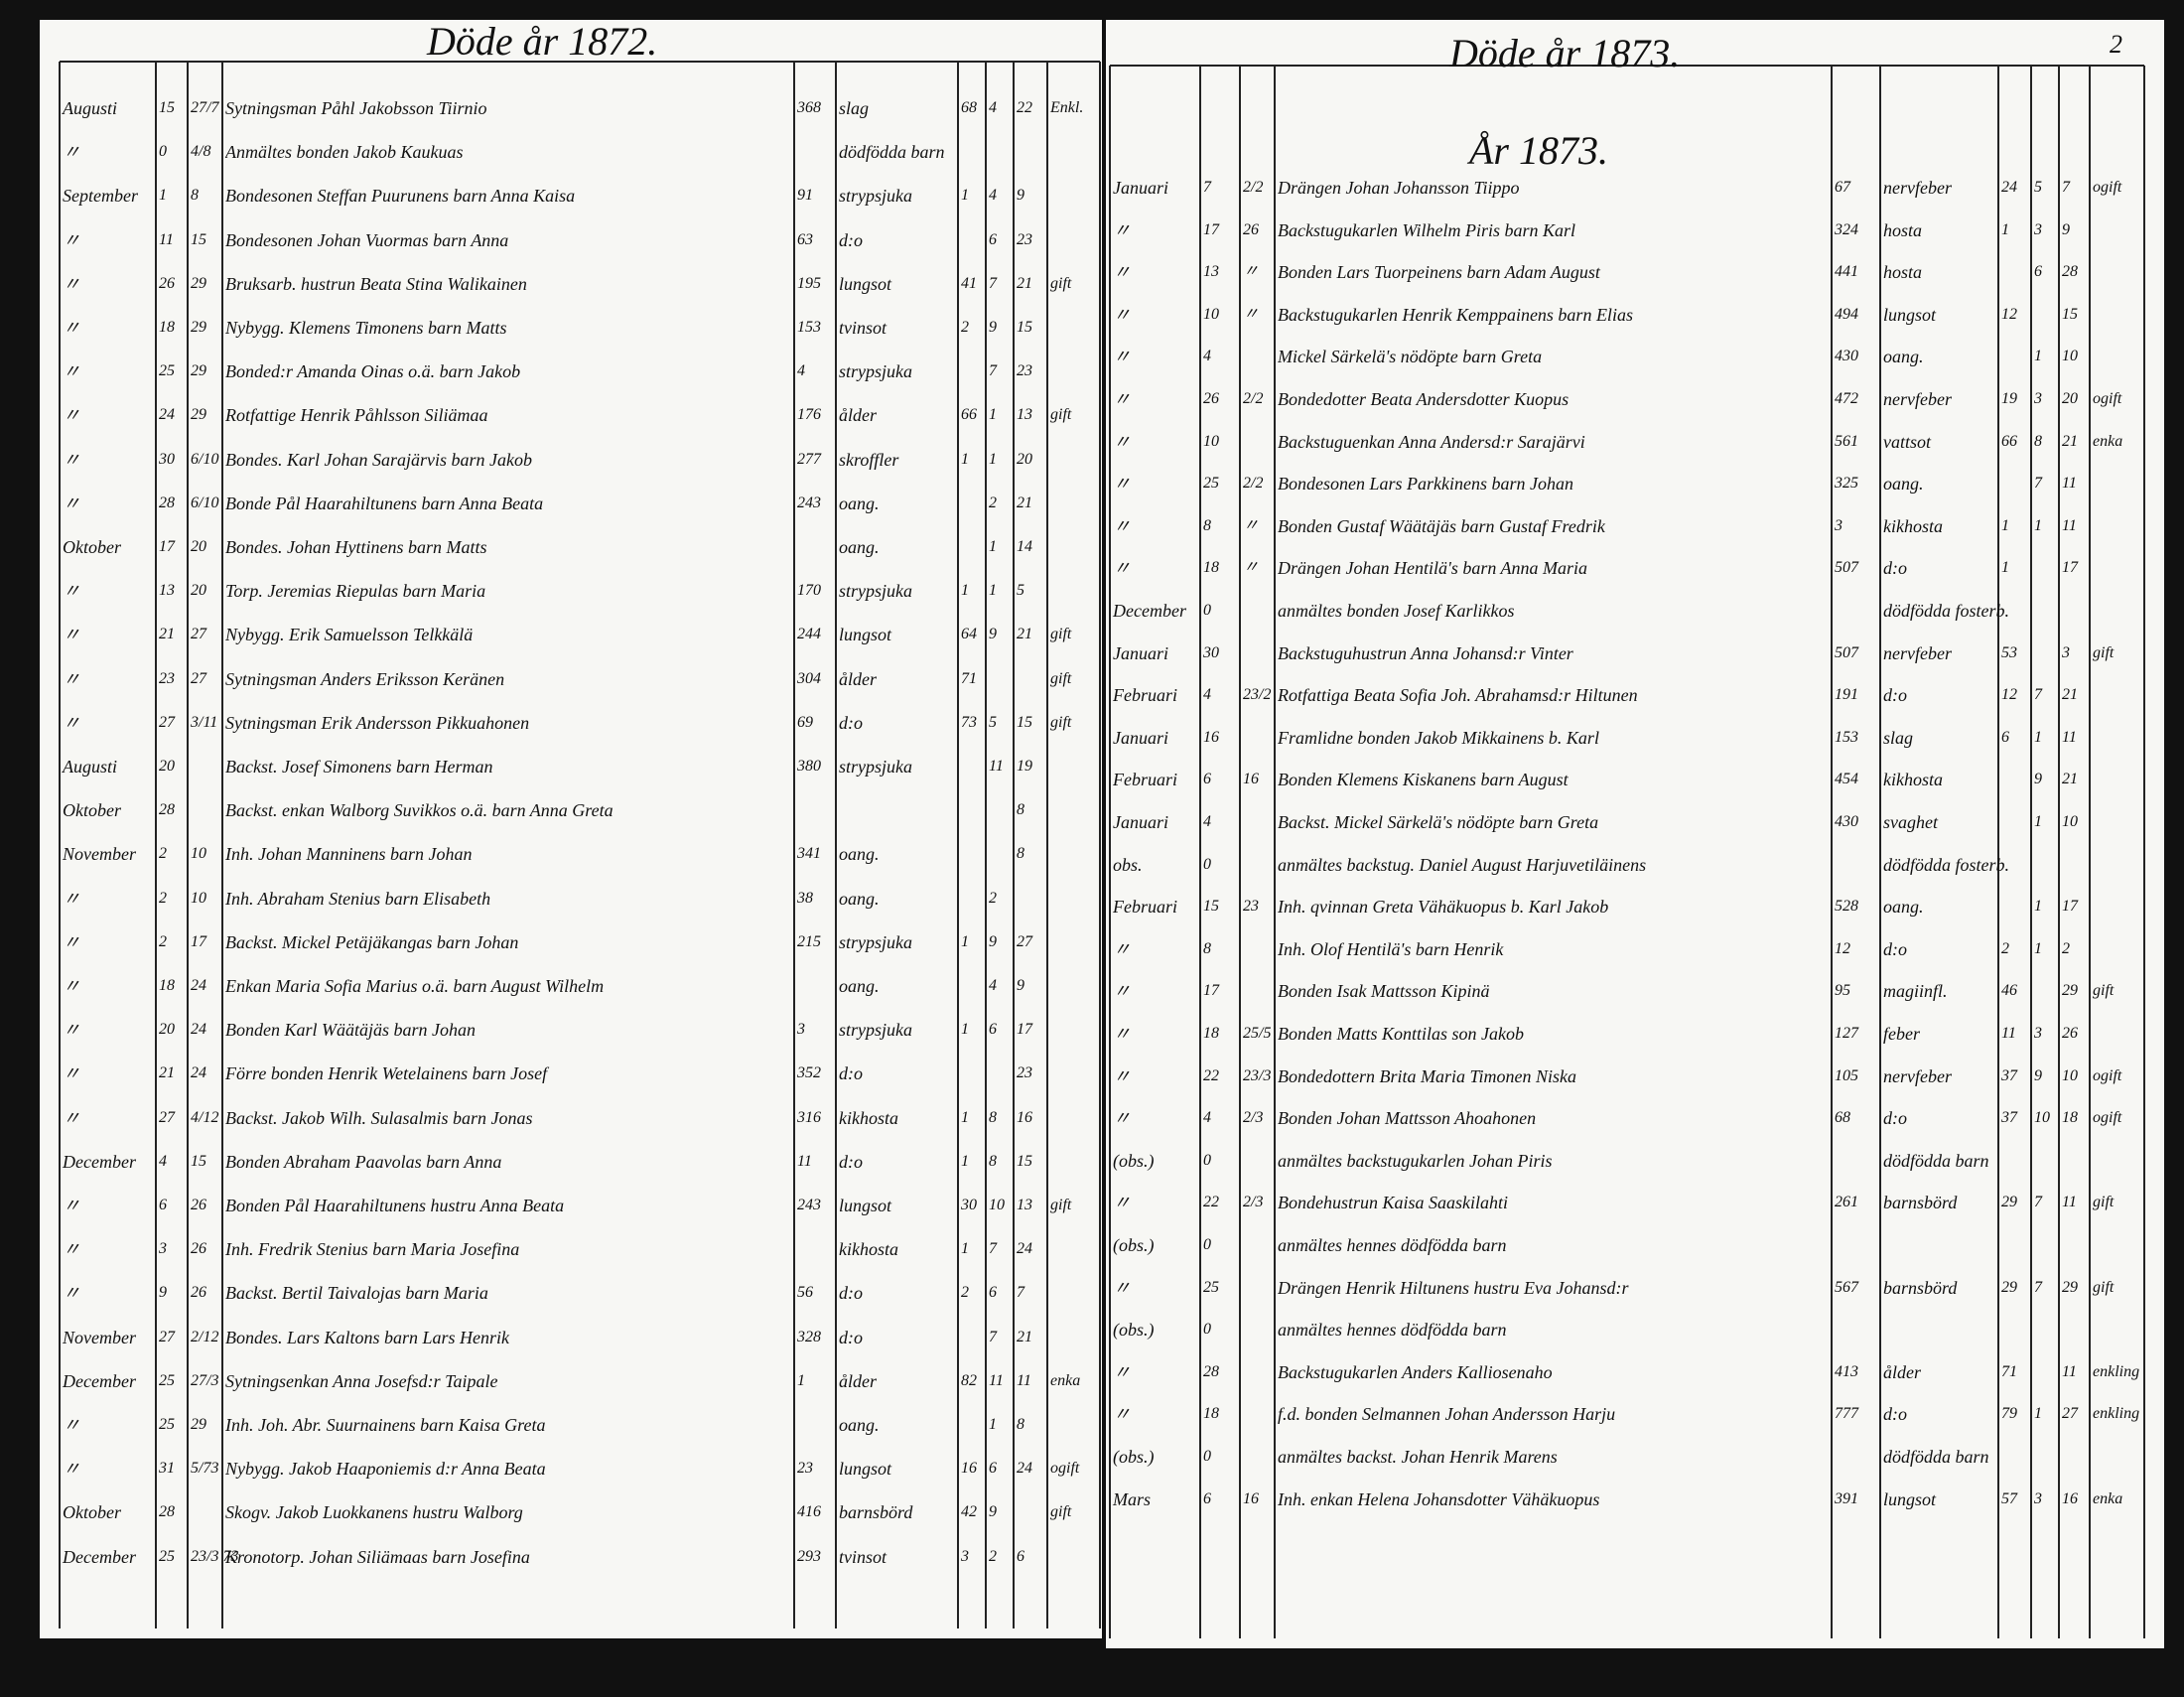 The image size is (2184, 1697). What do you see at coordinates (1020, 591) in the screenshot?
I see `cell-d: 5` at bounding box center [1020, 591].